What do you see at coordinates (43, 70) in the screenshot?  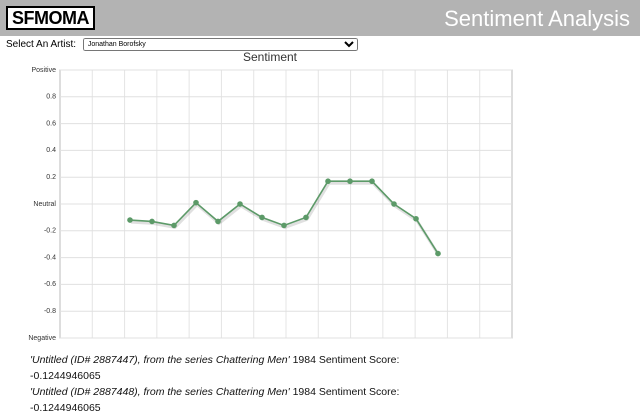 I see `y-tick-label: Positive` at bounding box center [43, 70].